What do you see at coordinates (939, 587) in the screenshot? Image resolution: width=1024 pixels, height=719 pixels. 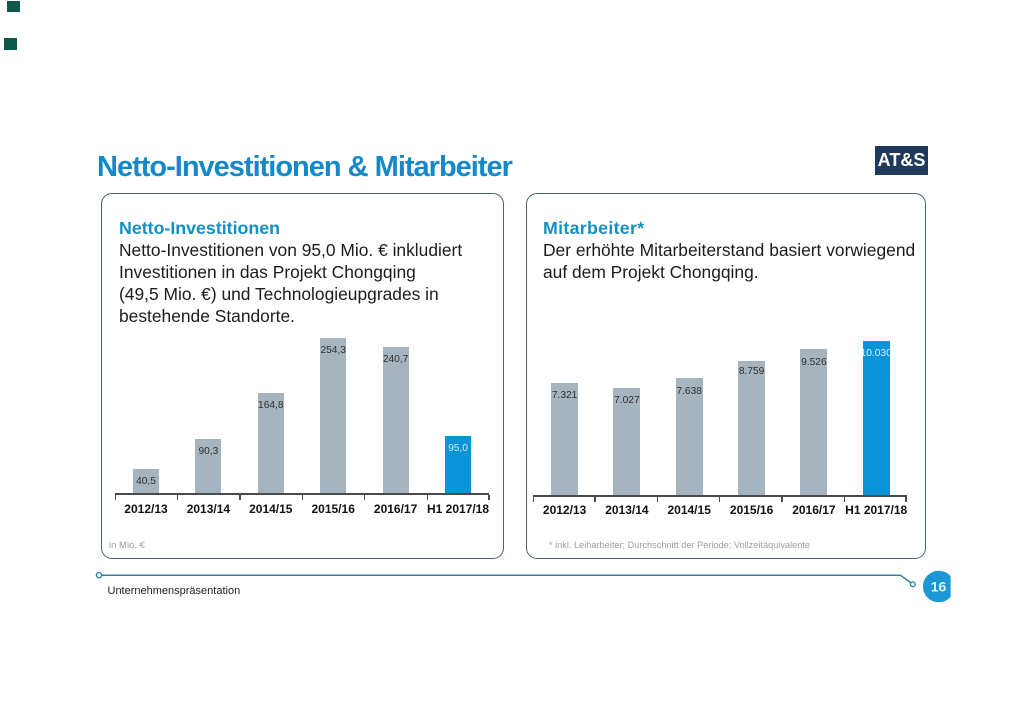 I see `svg-text: 16` at bounding box center [939, 587].